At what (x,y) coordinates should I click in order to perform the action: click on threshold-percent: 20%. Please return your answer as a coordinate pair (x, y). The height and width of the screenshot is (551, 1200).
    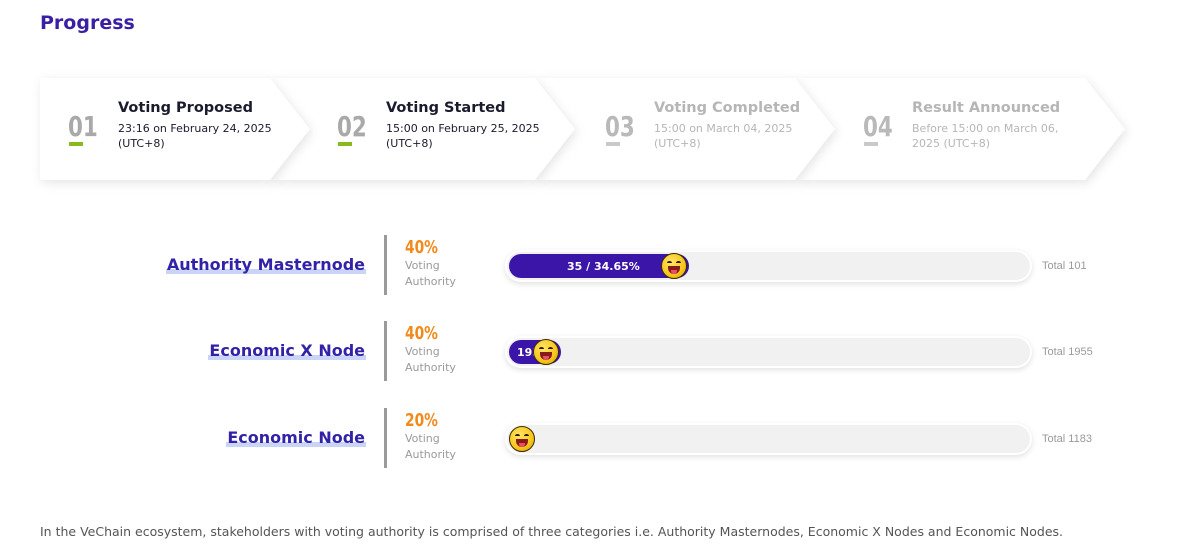
    Looking at the image, I should click on (421, 420).